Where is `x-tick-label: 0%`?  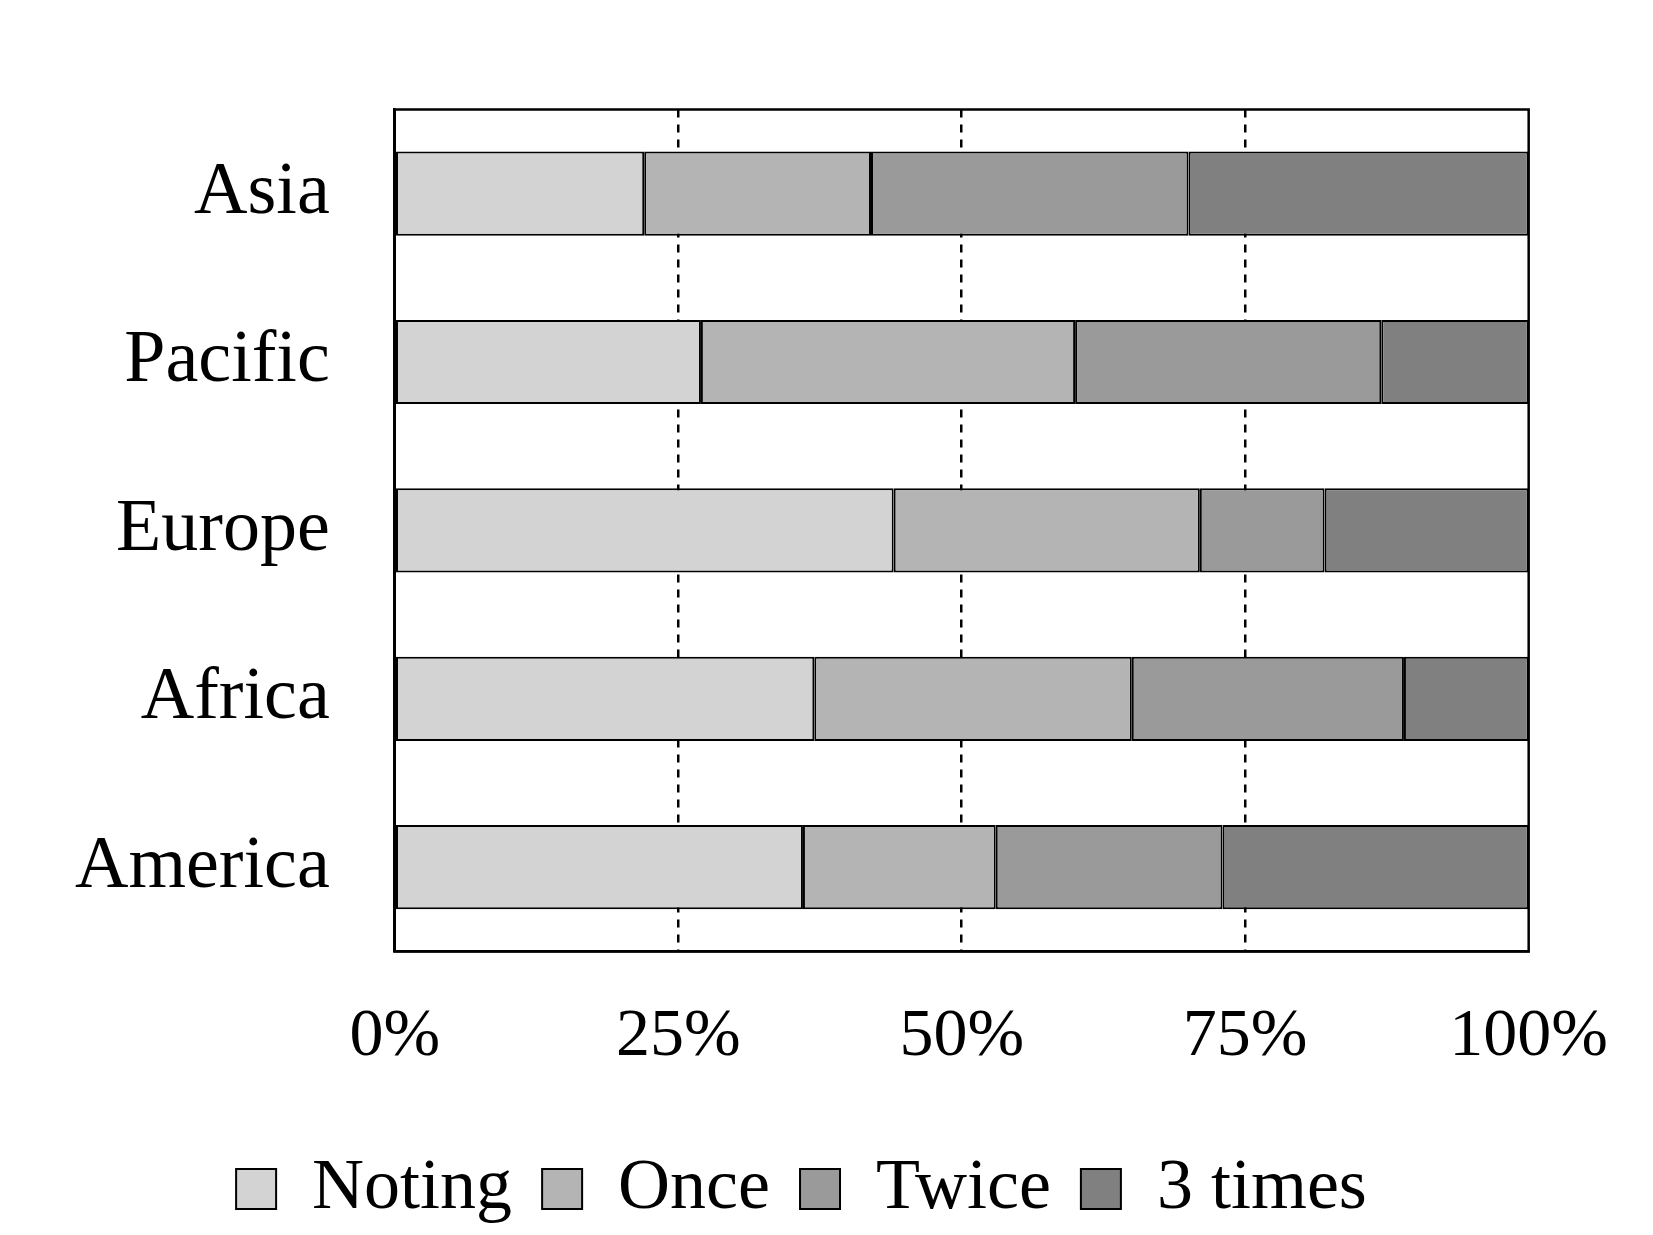 x-tick-label: 0% is located at coordinates (395, 1032).